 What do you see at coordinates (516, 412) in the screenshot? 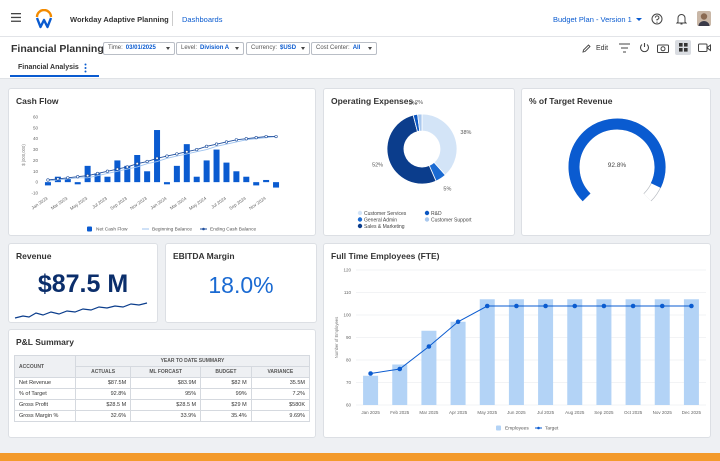
I see `x-tick-label: Jun 2025` at bounding box center [516, 412].